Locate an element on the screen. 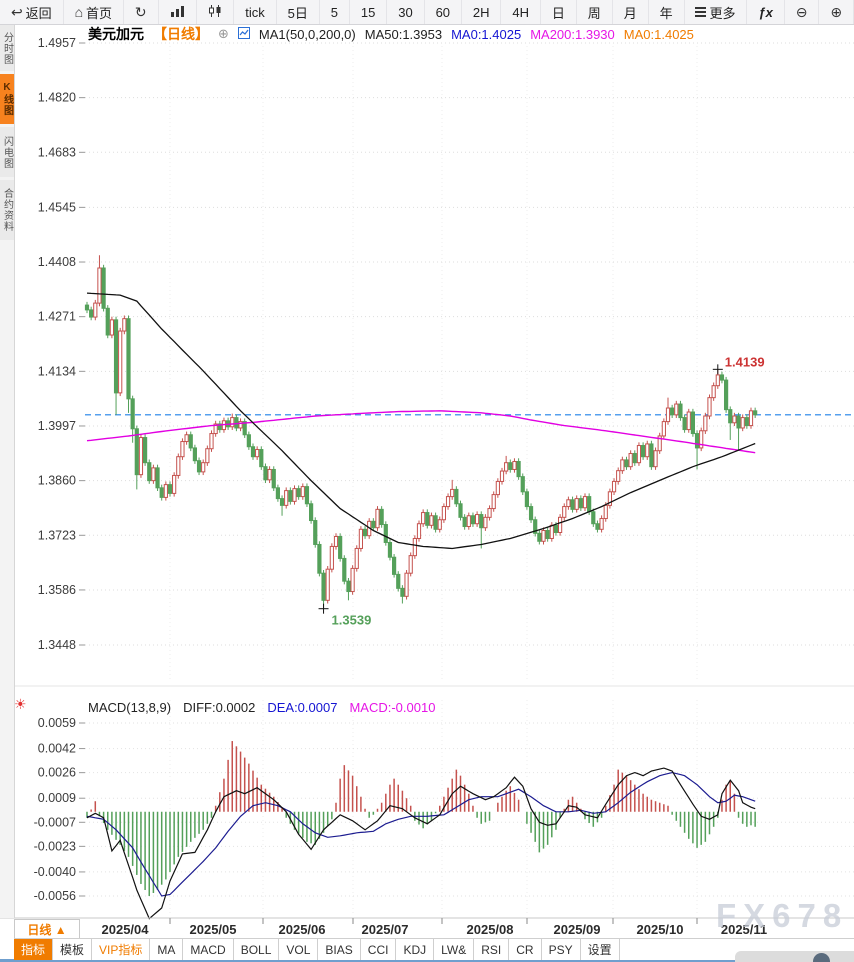 The width and height of the screenshot is (854, 962). toolbar-item-label: 4H is located at coordinates (521, 12).